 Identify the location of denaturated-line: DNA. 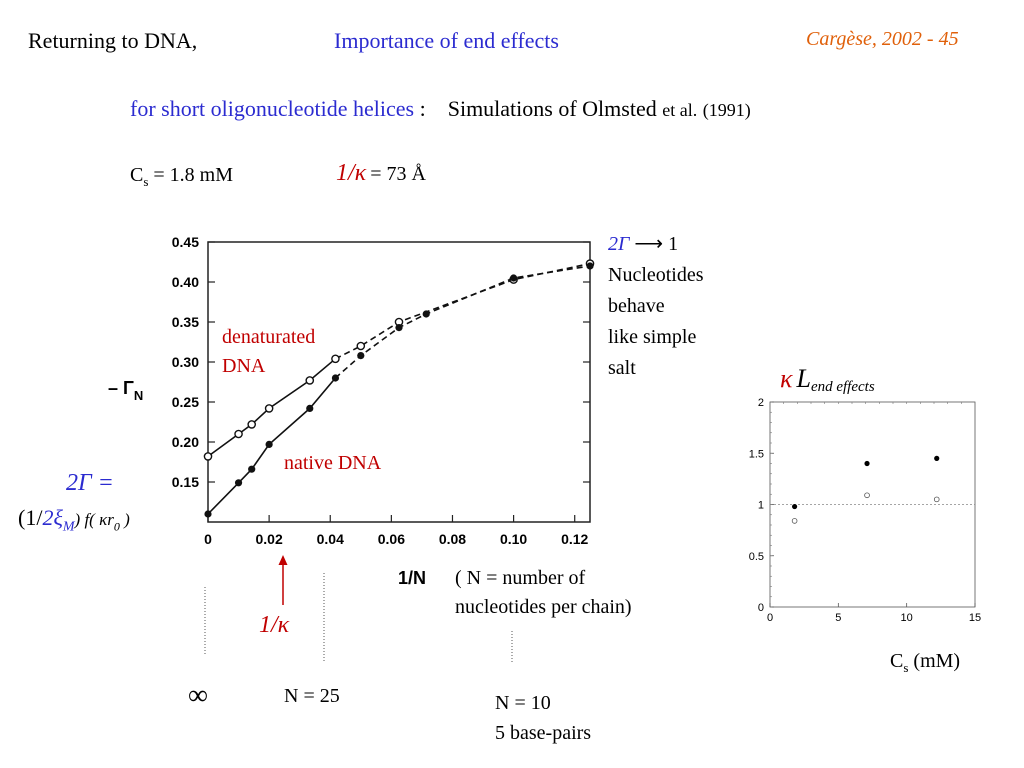
(244, 366).